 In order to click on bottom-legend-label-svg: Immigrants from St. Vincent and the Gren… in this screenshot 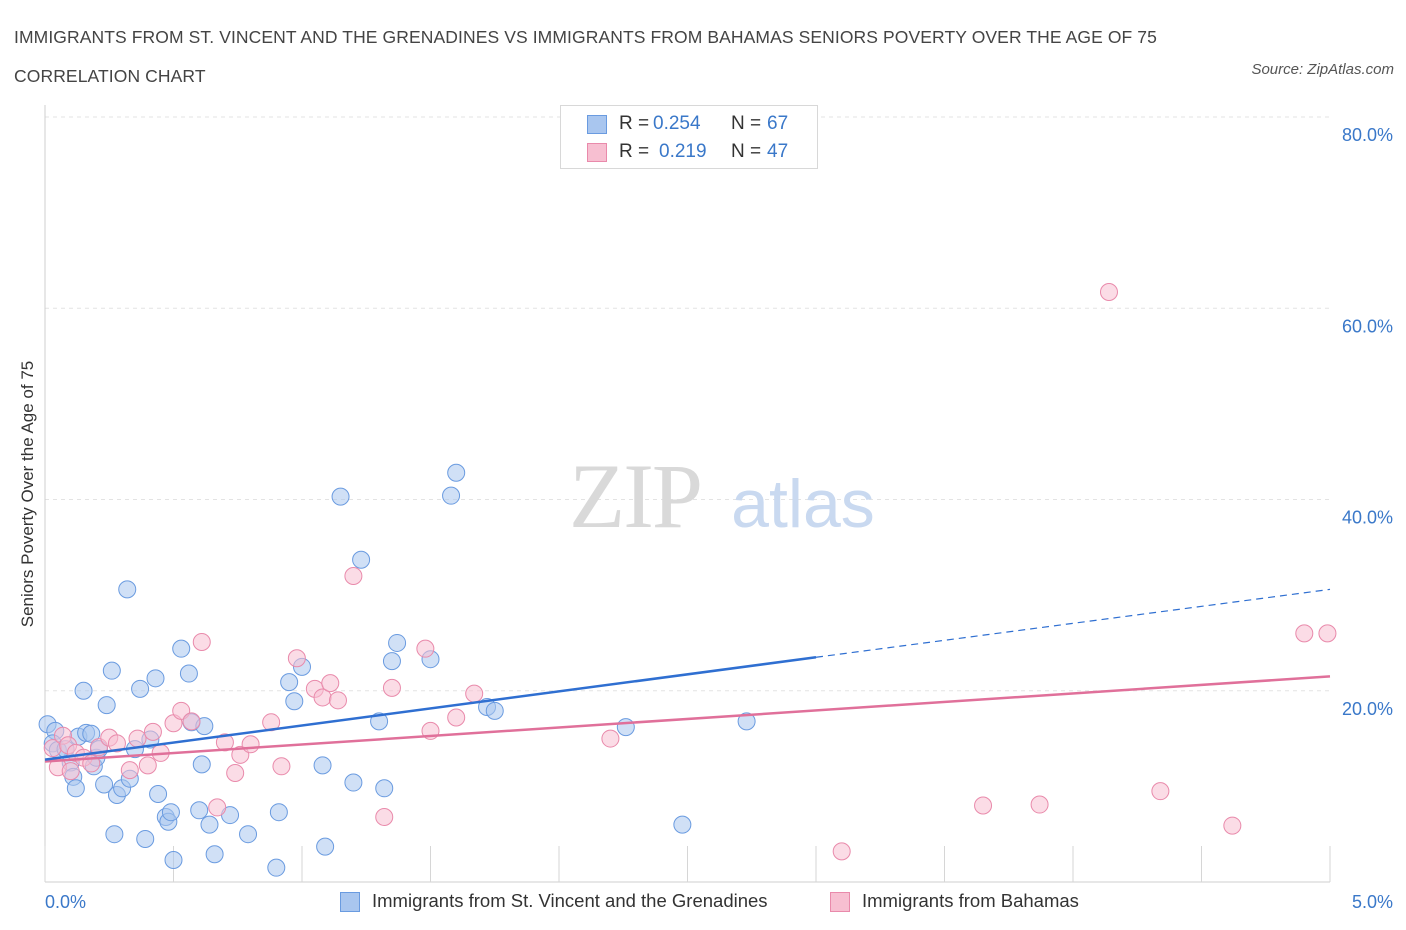, I will do `click(570, 900)`.